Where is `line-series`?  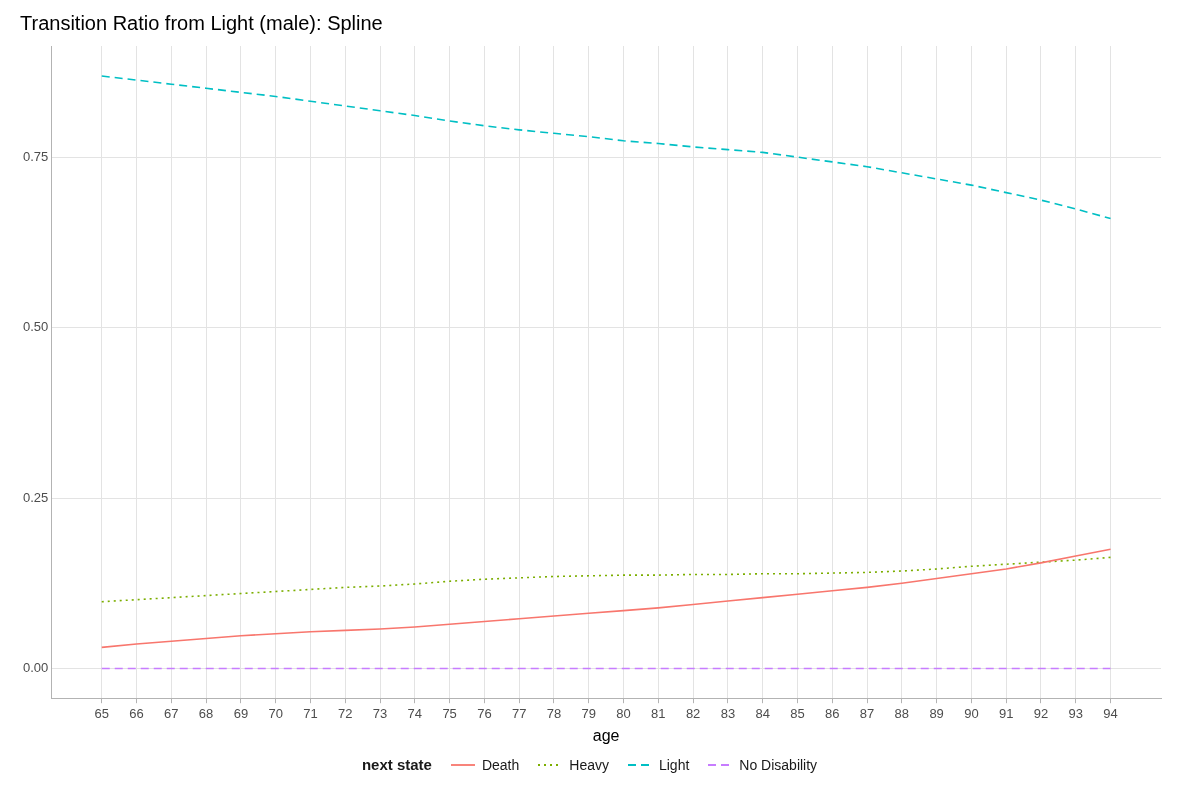
line-series is located at coordinates (606, 579).